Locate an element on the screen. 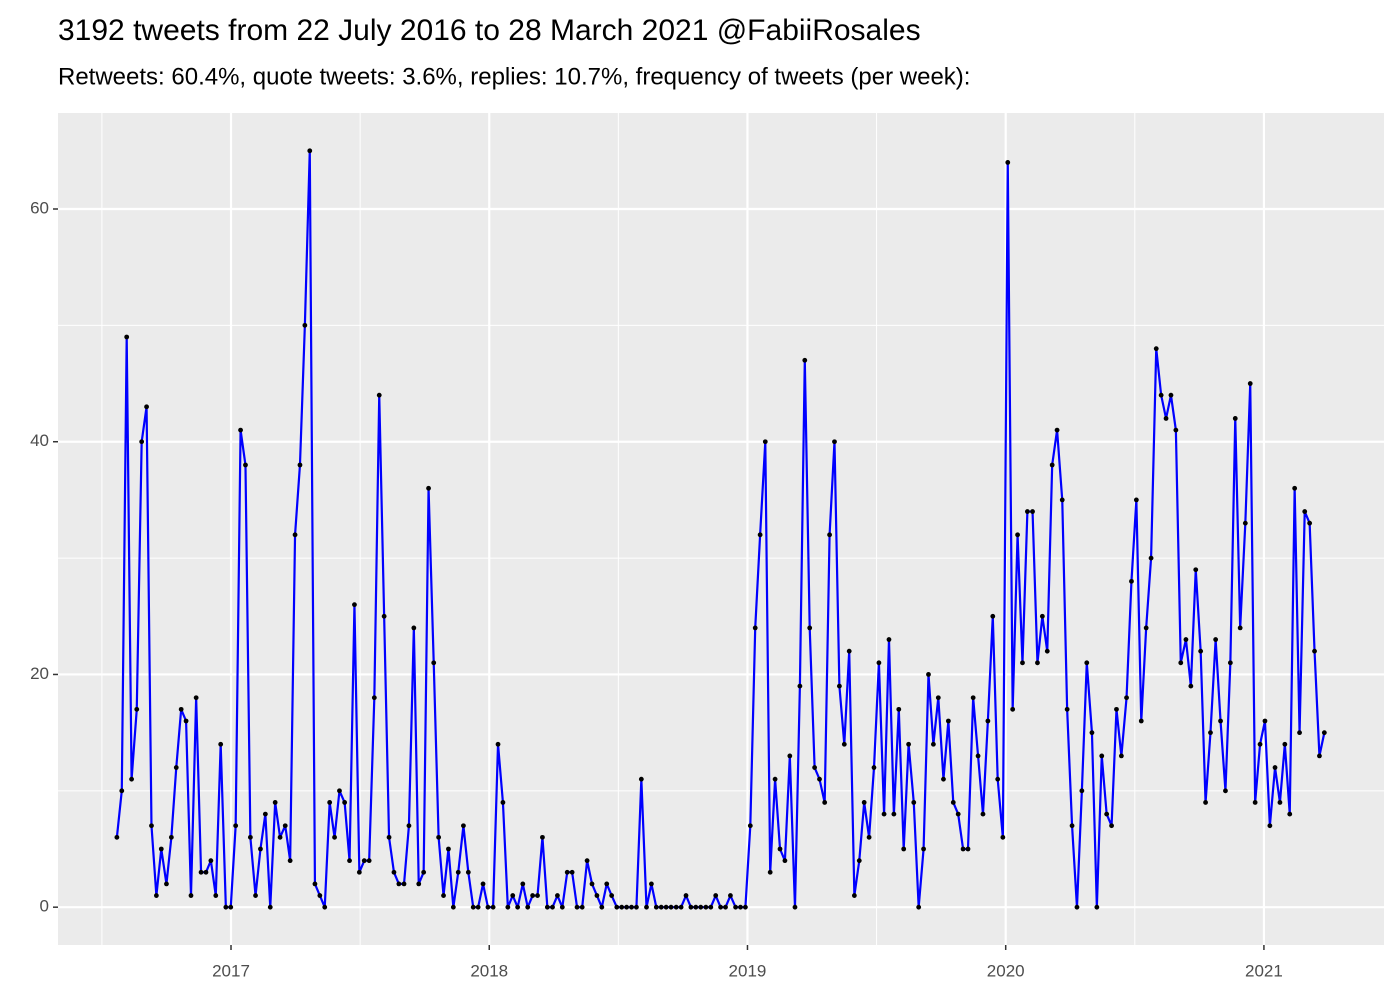 This screenshot has height=1000, width=1400. y-tick-label: 60 is located at coordinates (39, 207).